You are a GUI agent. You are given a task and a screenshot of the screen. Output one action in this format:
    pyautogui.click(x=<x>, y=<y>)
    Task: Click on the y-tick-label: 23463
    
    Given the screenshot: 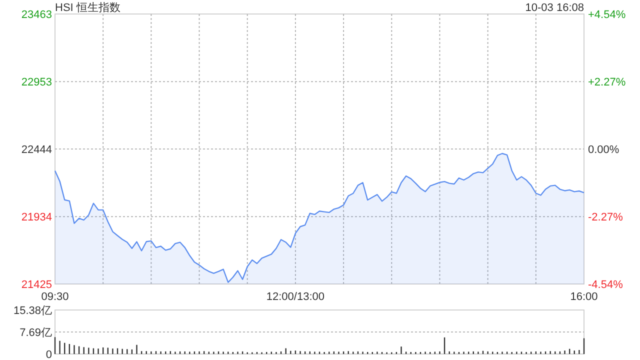 What is the action you would take?
    pyautogui.click(x=36, y=15)
    